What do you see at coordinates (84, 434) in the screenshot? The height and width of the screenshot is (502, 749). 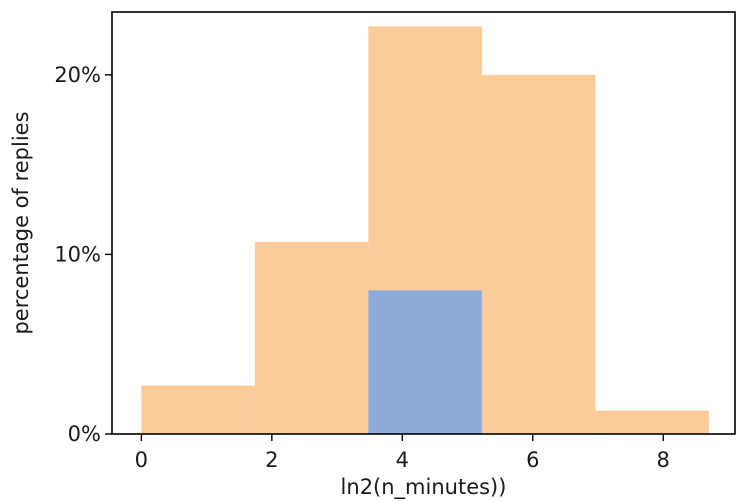 I see `y-tick-label: 0%` at bounding box center [84, 434].